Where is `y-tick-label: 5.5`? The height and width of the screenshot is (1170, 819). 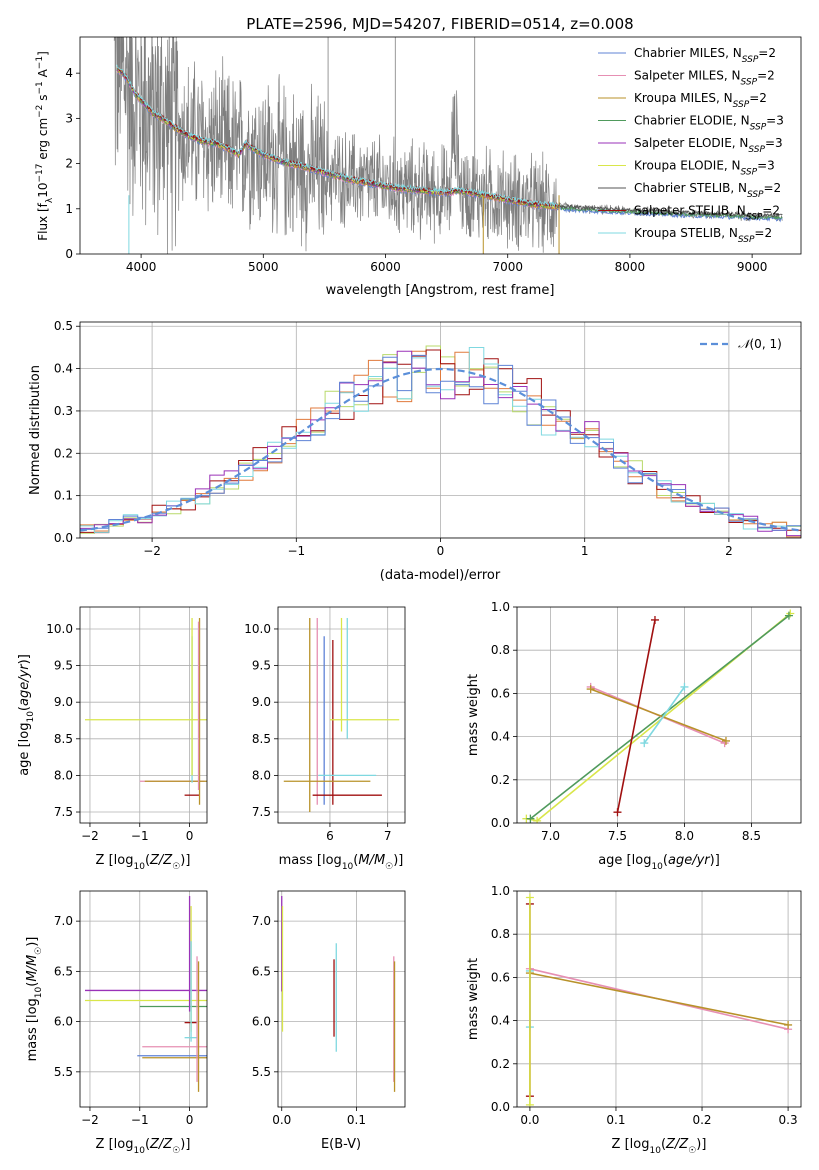
y-tick-label: 5.5 is located at coordinates (261, 1072).